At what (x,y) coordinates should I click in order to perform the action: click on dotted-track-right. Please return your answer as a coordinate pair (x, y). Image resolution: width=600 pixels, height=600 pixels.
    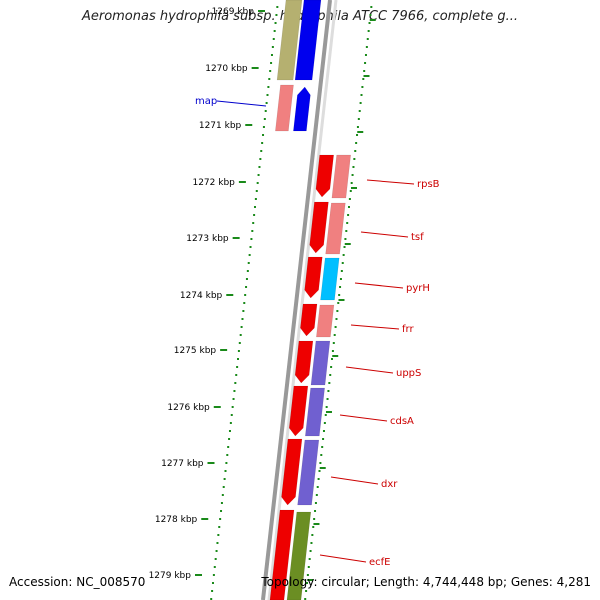
    Looking at the image, I should click on (338, 303).